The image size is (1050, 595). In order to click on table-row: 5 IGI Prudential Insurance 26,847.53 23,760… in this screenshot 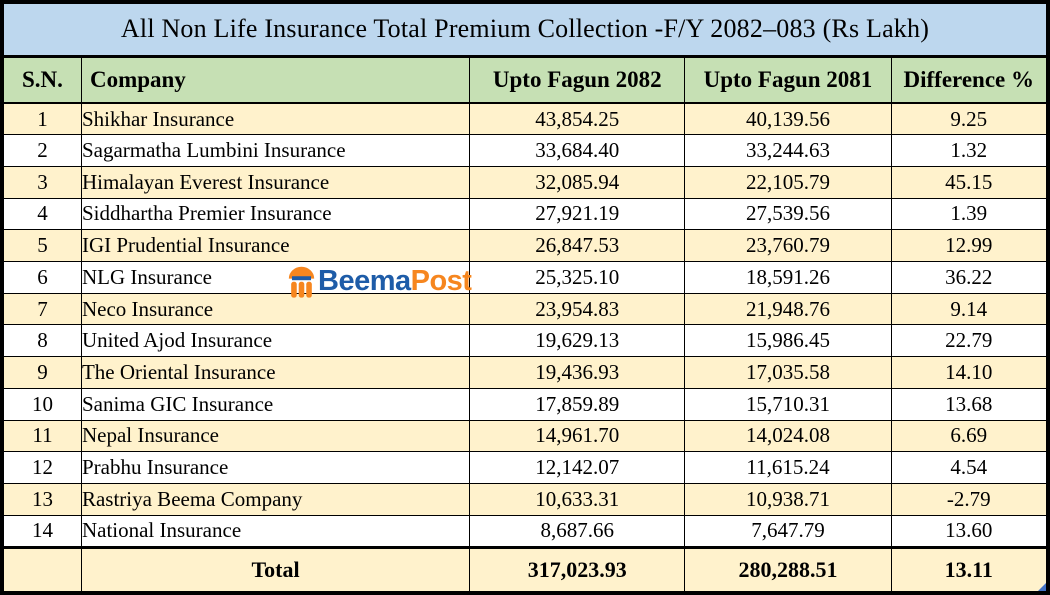, I will do `click(525, 246)`.